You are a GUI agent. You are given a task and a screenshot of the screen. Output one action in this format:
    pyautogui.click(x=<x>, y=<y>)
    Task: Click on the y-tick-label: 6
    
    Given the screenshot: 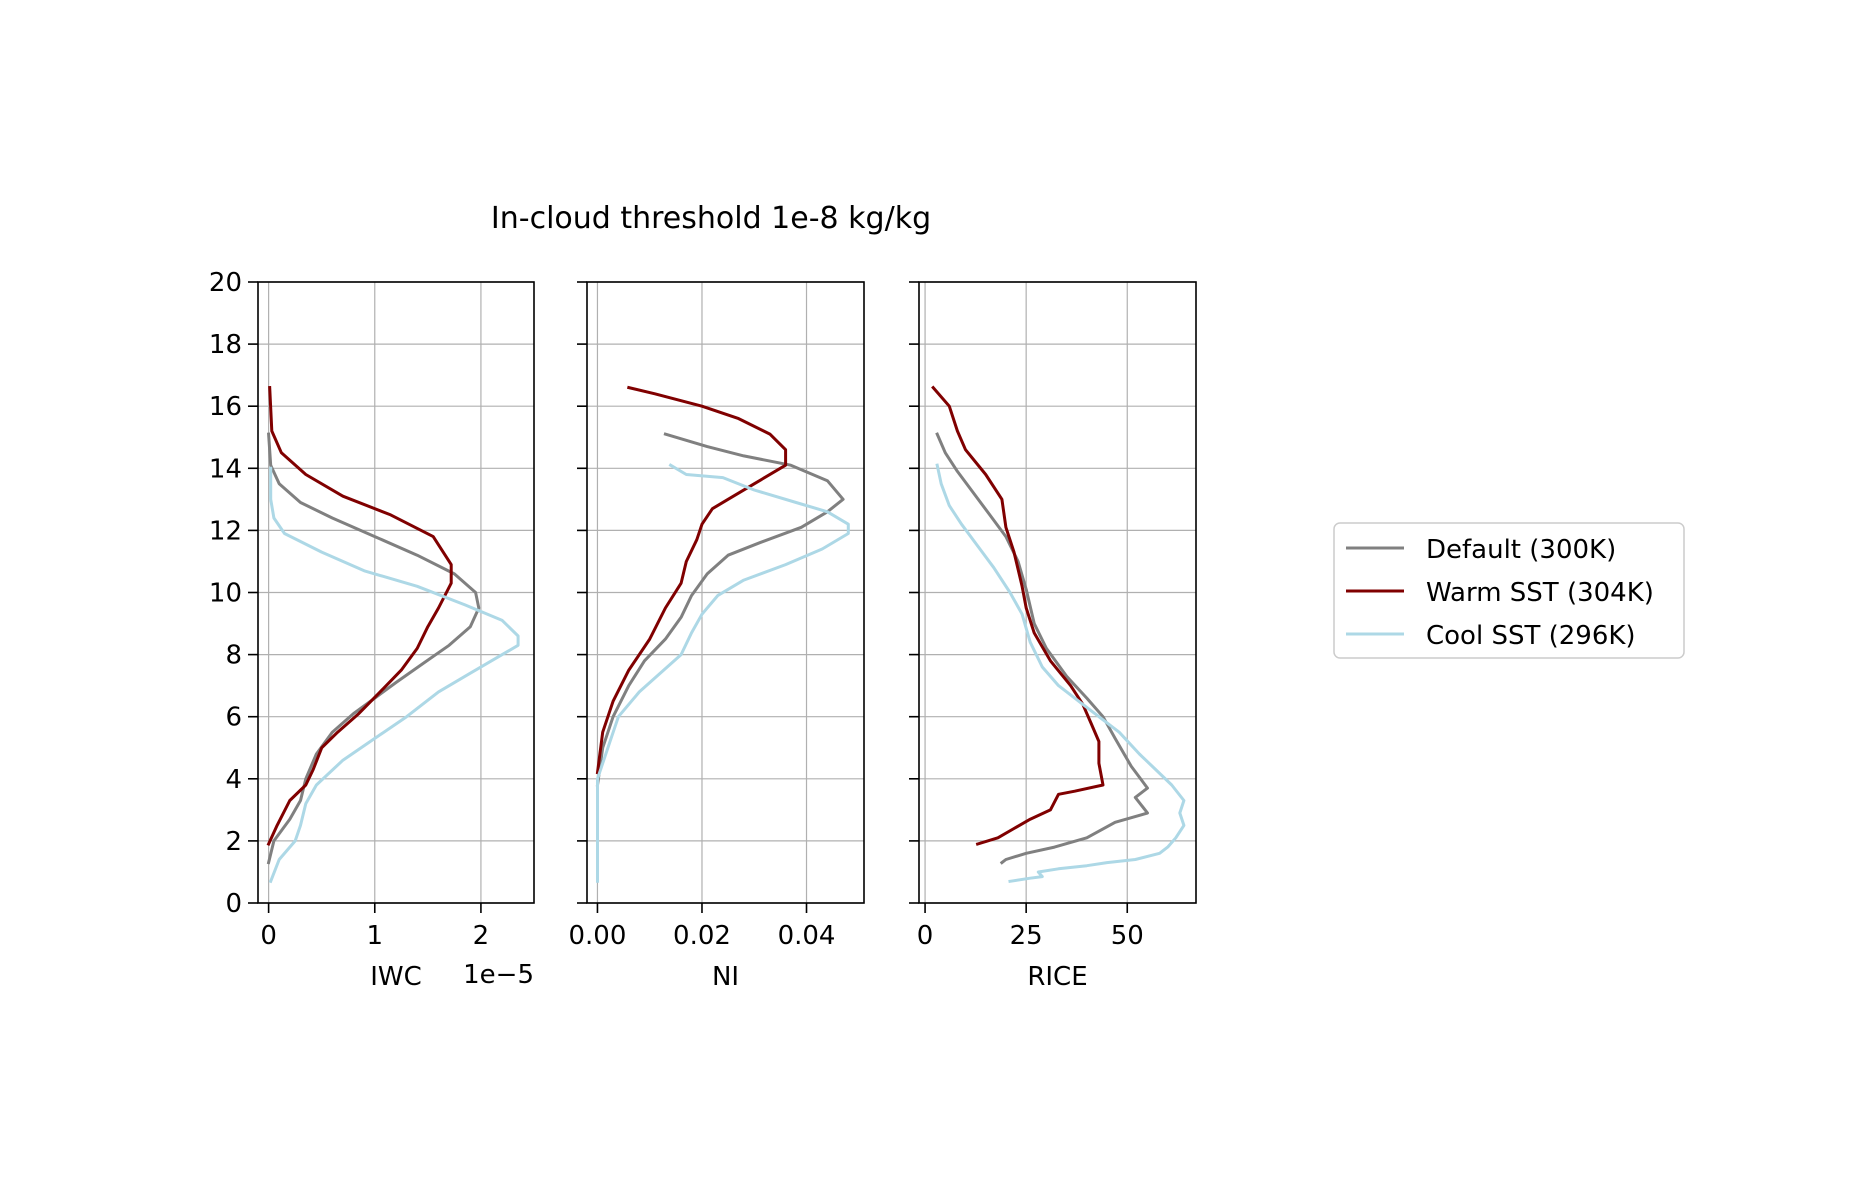 What is the action you would take?
    pyautogui.click(x=233, y=718)
    